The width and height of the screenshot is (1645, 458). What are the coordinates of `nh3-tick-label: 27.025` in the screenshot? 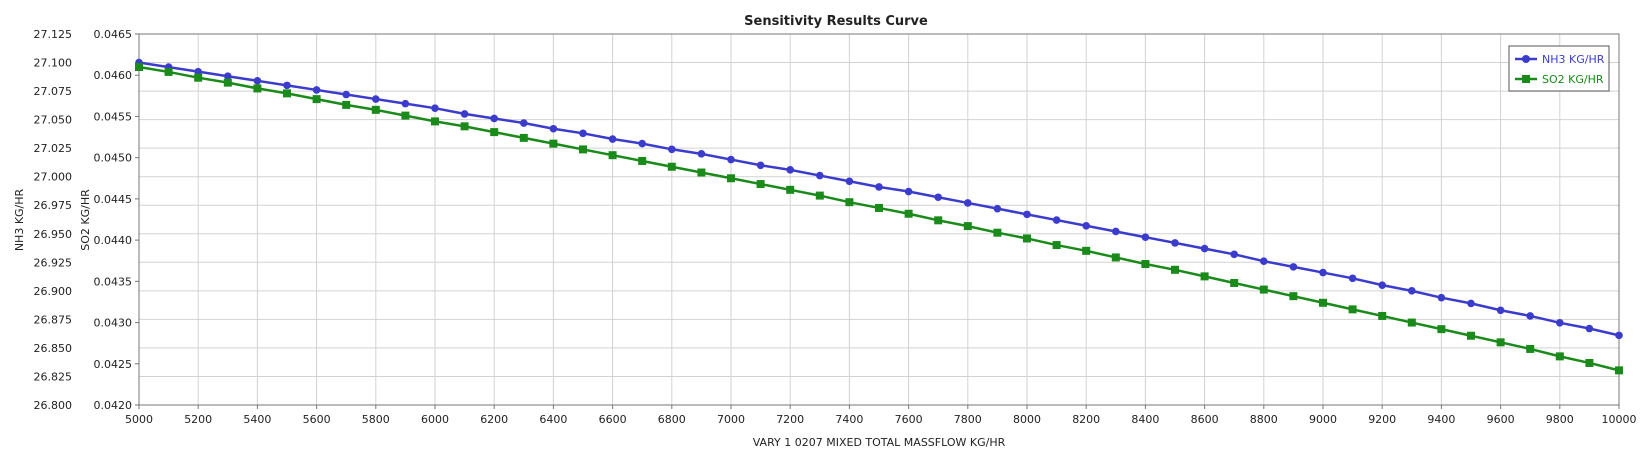 It's located at (53, 148).